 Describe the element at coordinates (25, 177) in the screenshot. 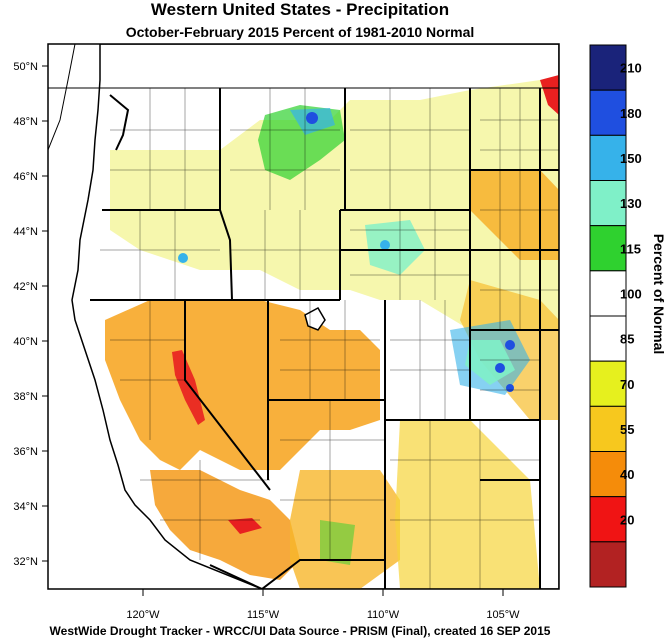

I see `lat-label-46: 46°N` at that location.